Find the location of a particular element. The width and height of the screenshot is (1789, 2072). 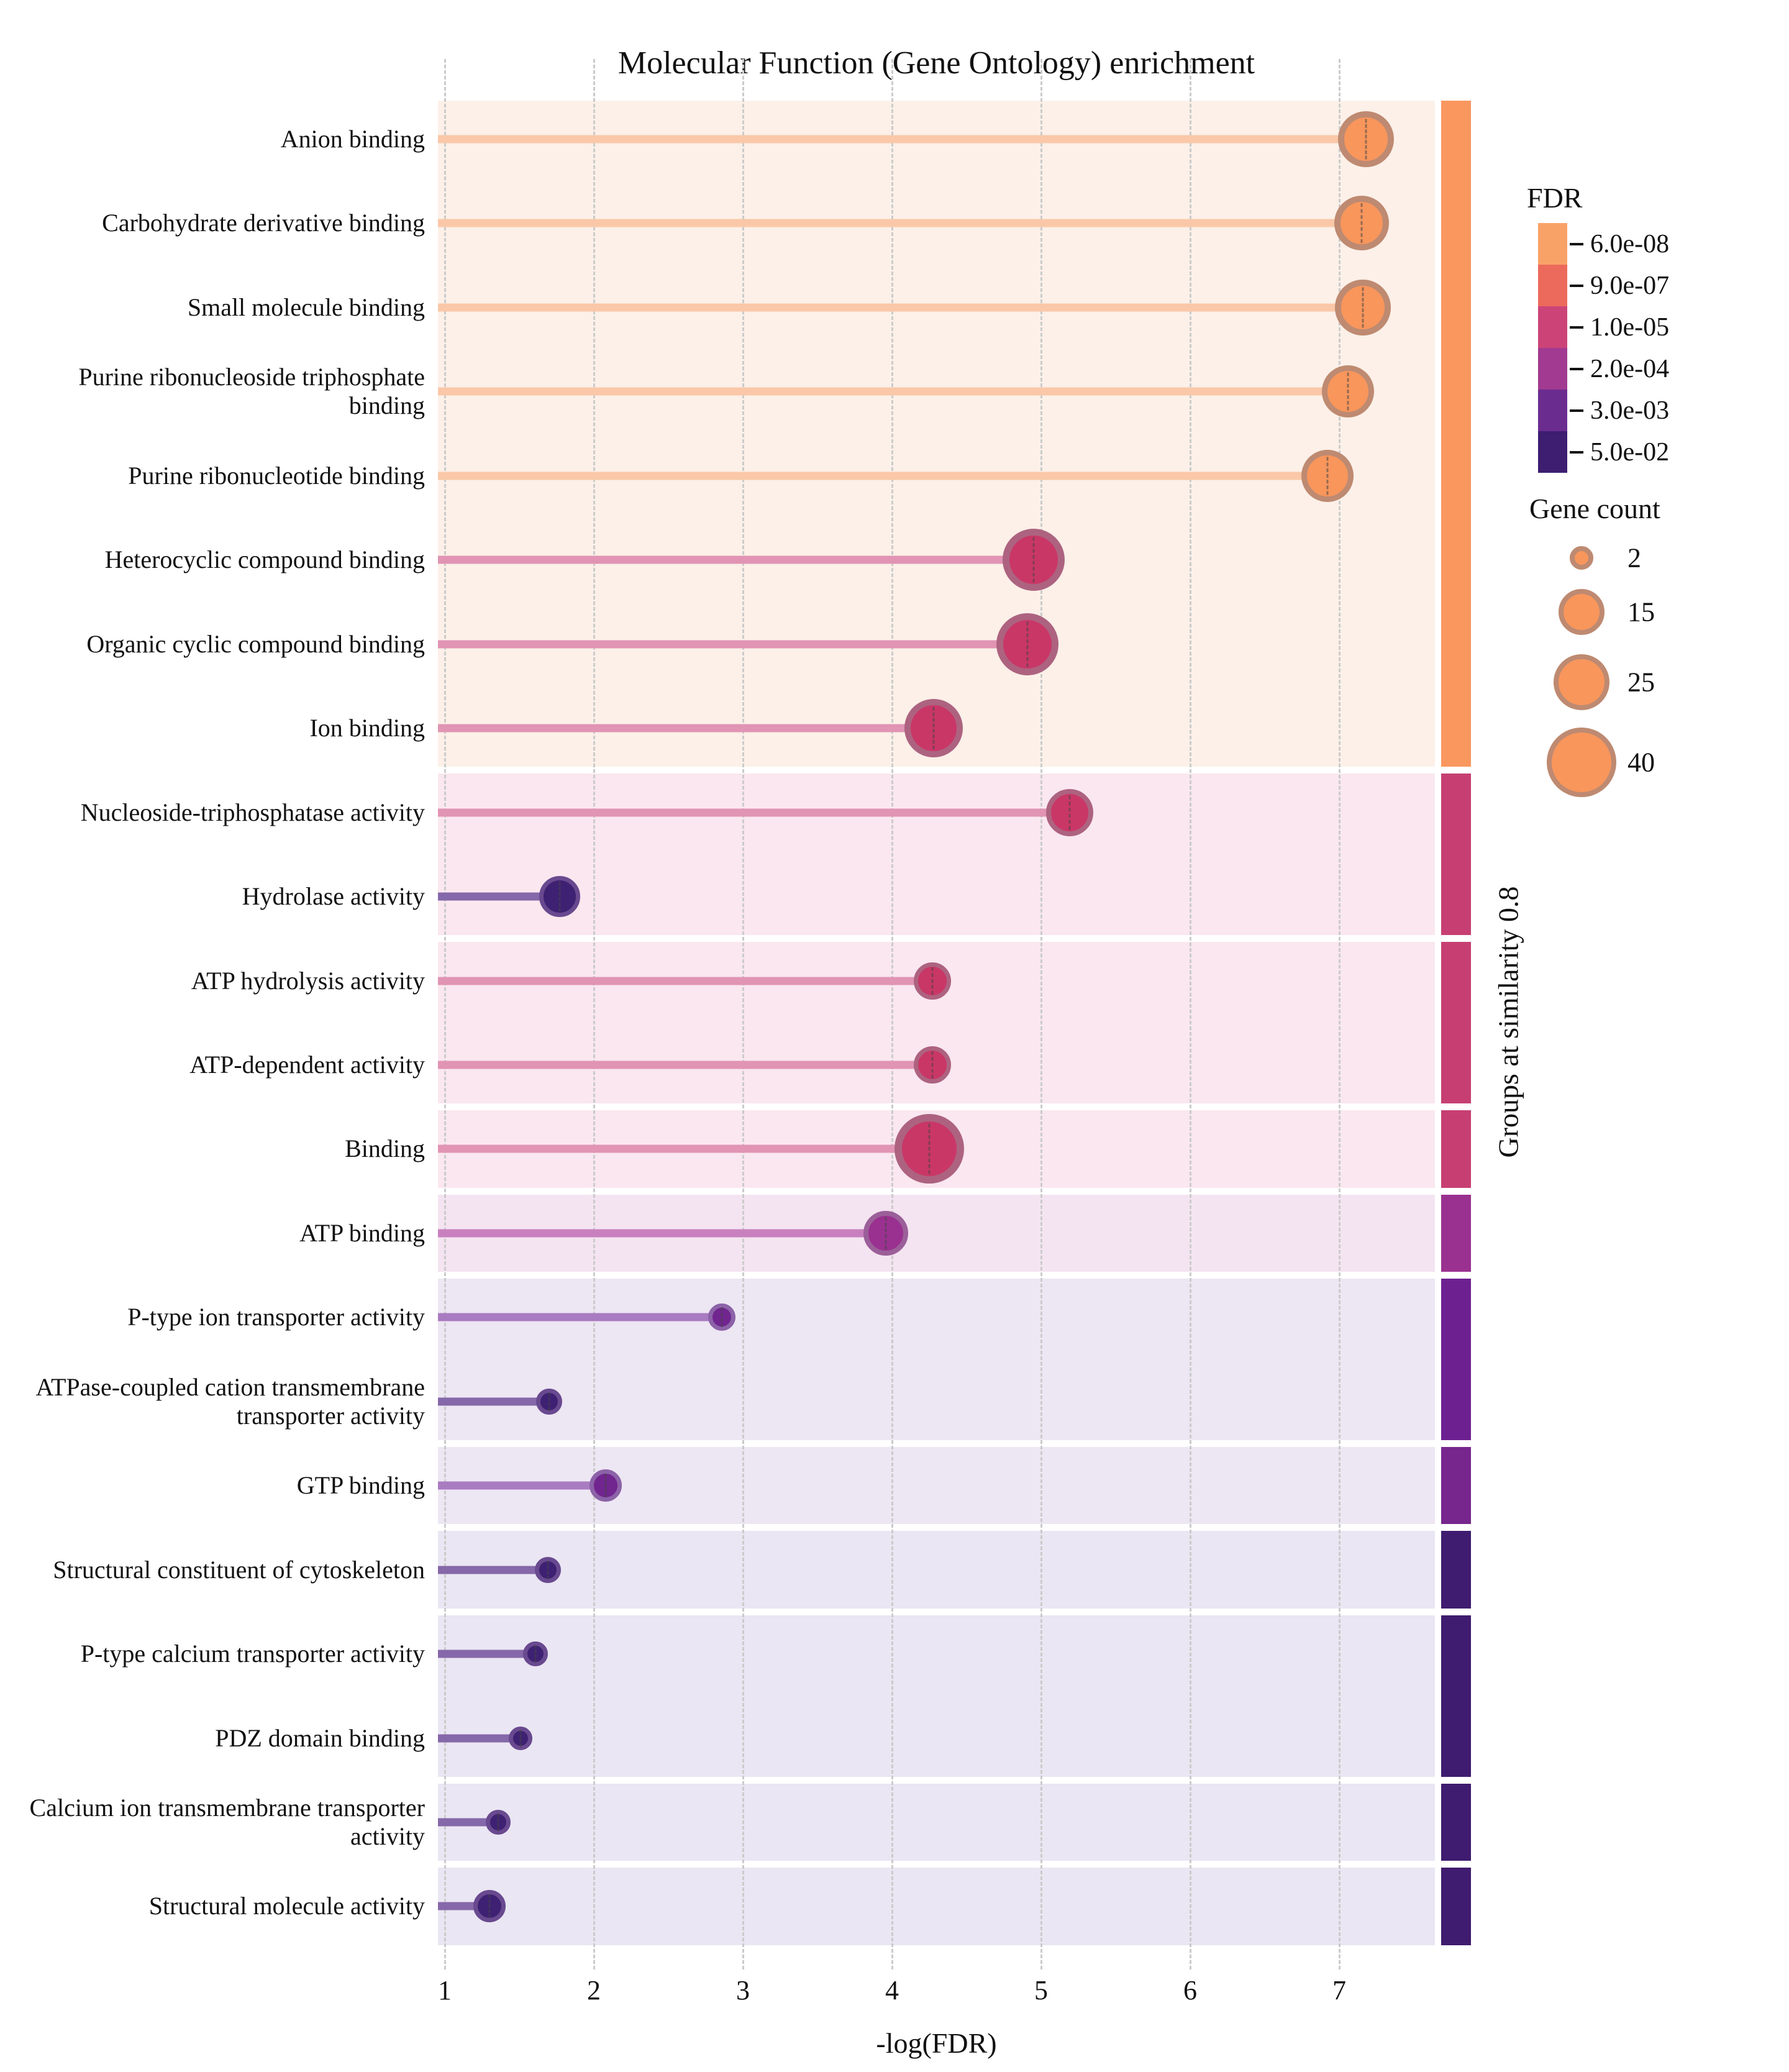

go-term-row-label: Hydrolase activity is located at coordinates (333, 897).